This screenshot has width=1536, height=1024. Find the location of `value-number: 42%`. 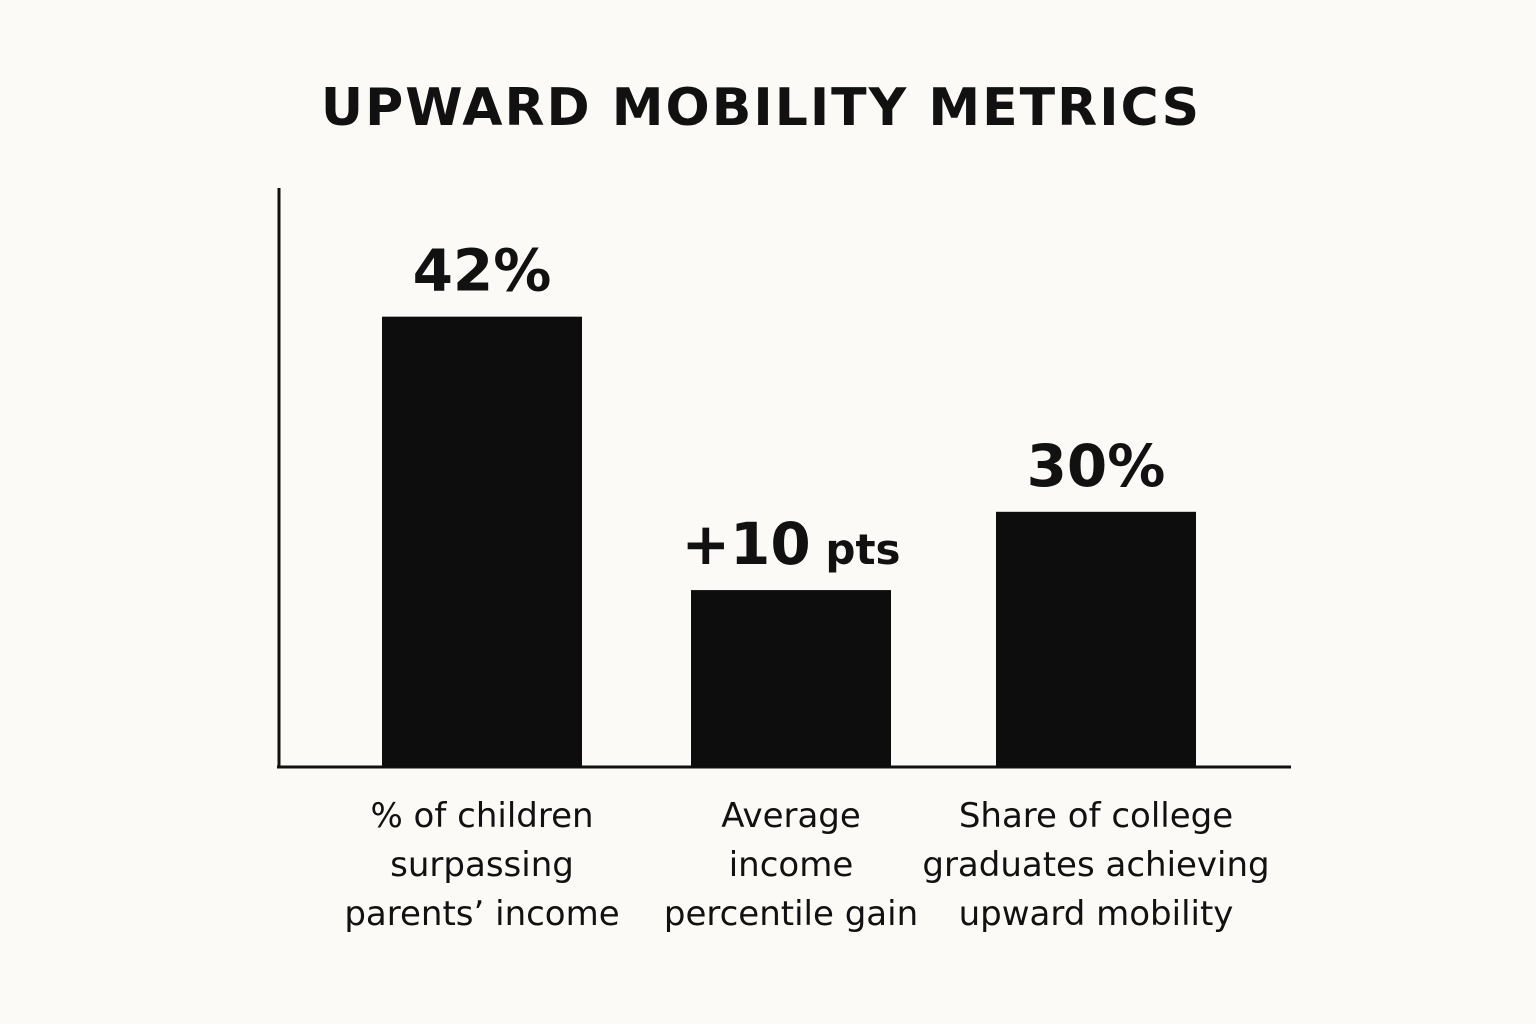

value-number: 42% is located at coordinates (482, 271).